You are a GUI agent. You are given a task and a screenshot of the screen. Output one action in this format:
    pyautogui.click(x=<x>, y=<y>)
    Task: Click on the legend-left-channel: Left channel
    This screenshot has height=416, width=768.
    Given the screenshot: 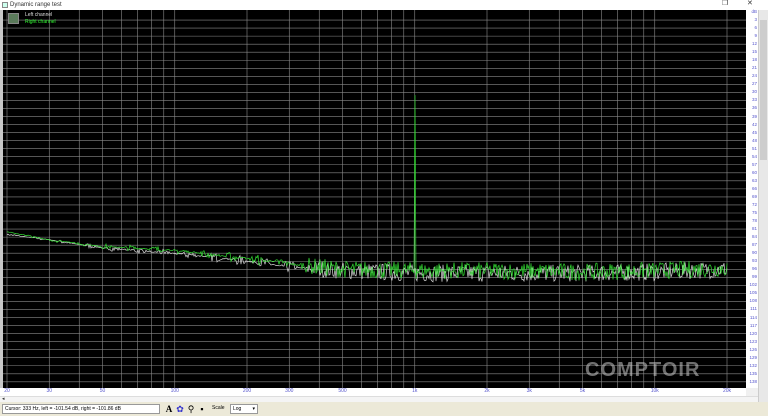 What is the action you would take?
    pyautogui.click(x=39, y=15)
    